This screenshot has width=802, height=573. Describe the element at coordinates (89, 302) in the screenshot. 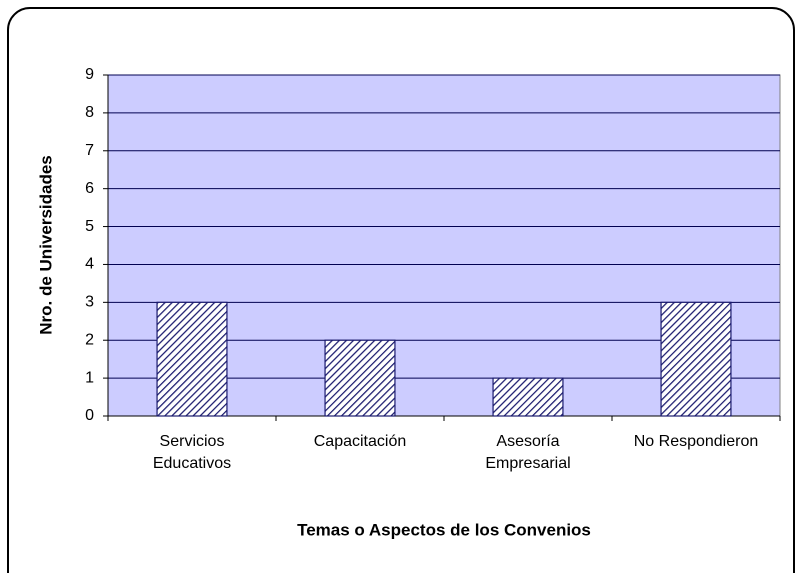

I see `y-tick-label: 3` at that location.